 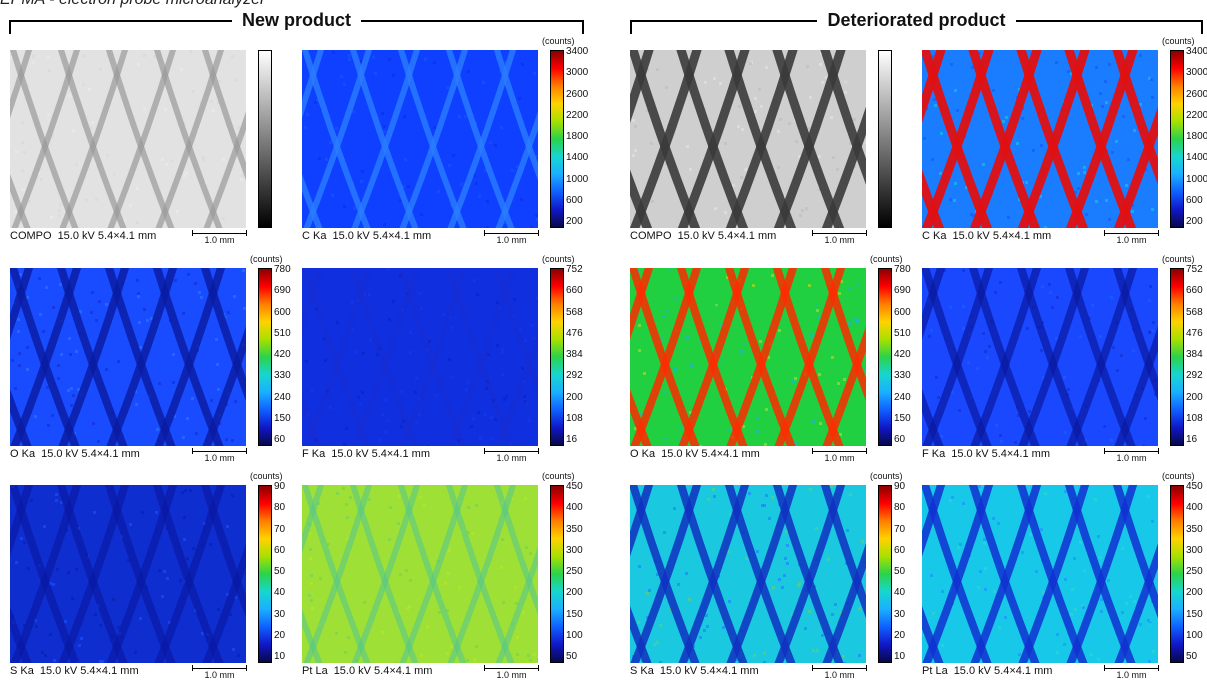 I want to click on color-scale-tick: 3000, so click(x=1196, y=73).